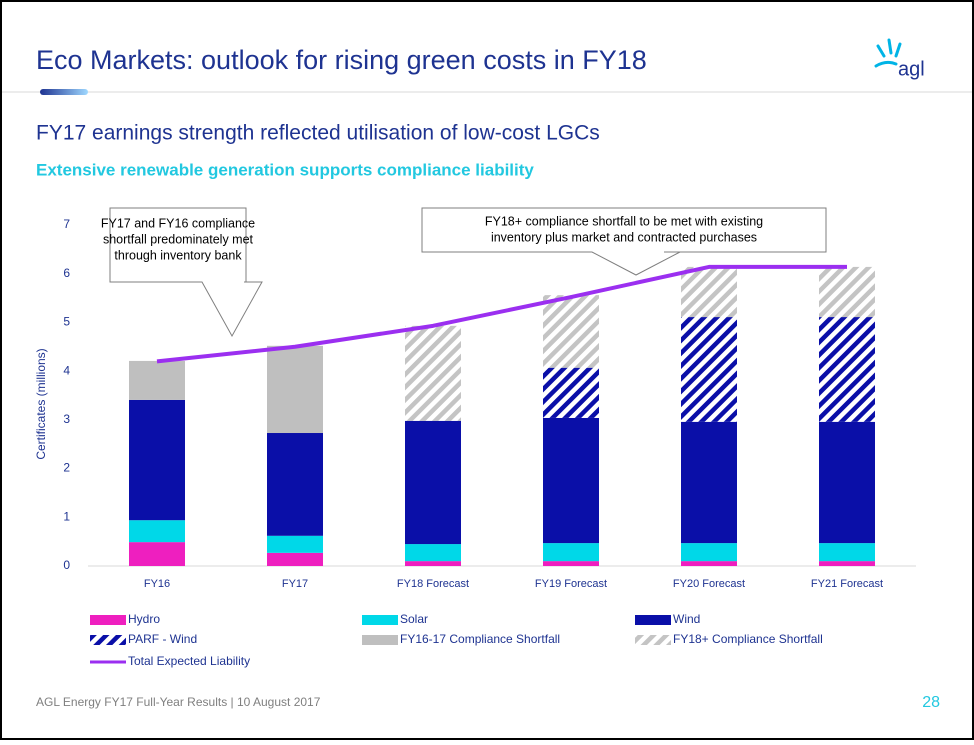 This screenshot has height=745, width=974. I want to click on logo: agl, so click(899, 59).